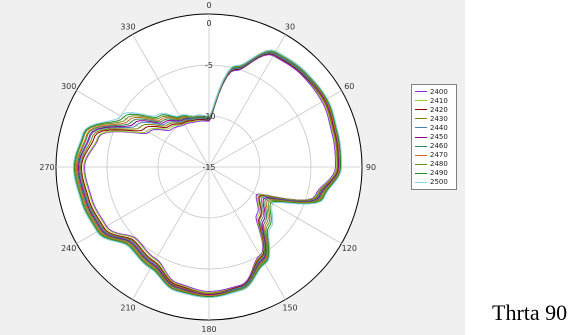  I want to click on legend-label: 2450, so click(439, 137).